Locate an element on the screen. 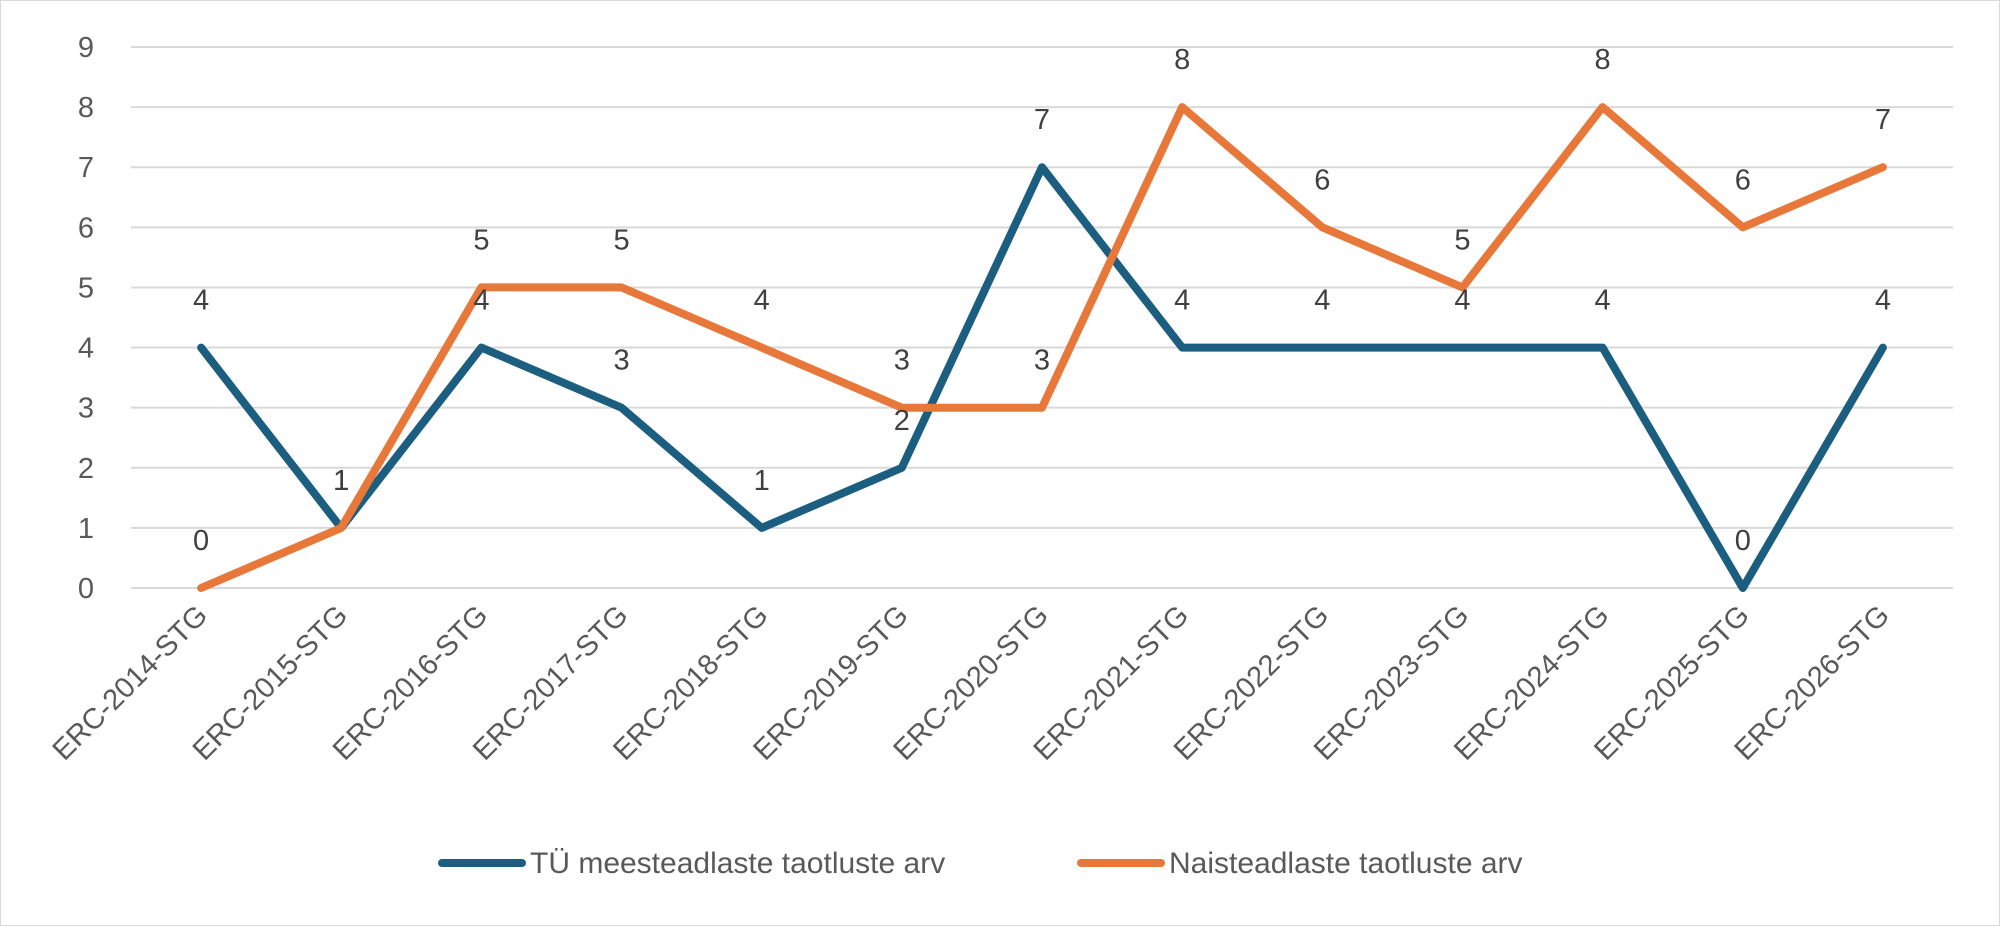 Image resolution: width=2000 pixels, height=927 pixels. data-label-s1-ERC-2026-STG: 4 is located at coordinates (1883, 301).